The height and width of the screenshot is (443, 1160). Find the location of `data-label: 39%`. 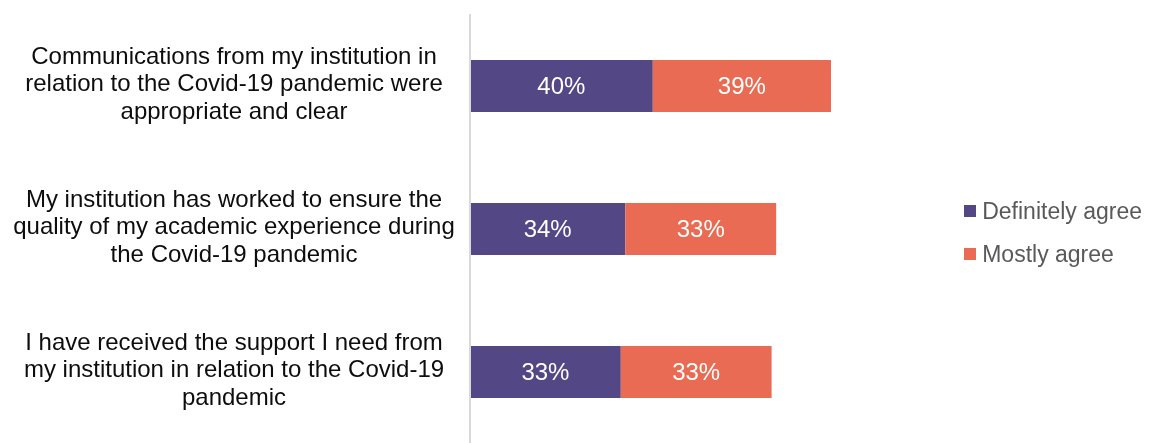

data-label: 39% is located at coordinates (741, 86).